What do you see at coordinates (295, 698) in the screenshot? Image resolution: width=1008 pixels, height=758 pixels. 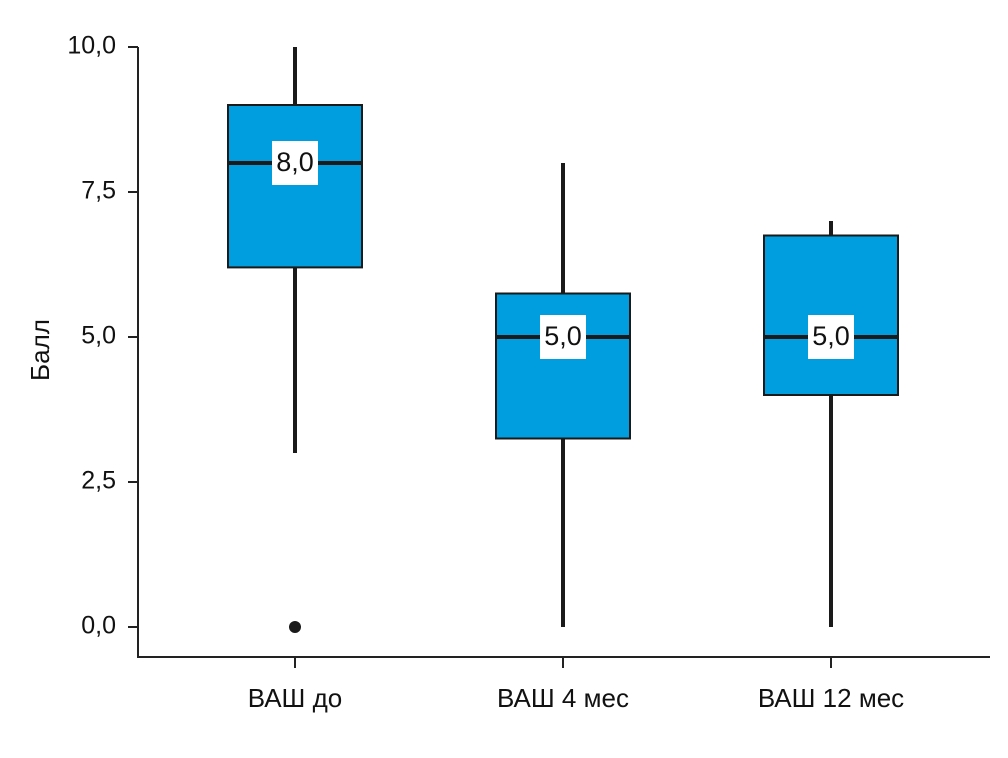 I see `x-tick-label: ВАШ до` at bounding box center [295, 698].